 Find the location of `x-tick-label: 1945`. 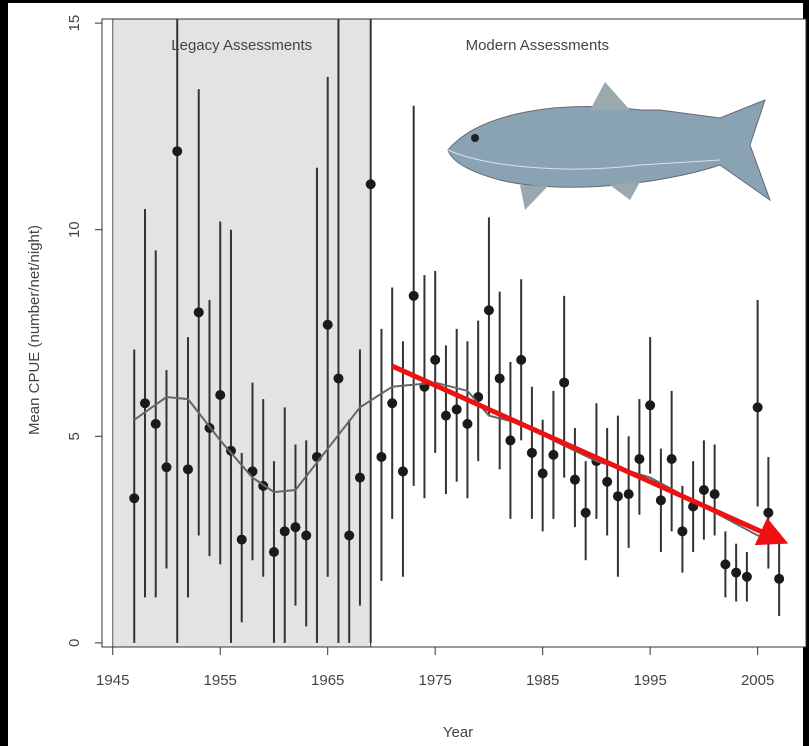

x-tick-label: 1945 is located at coordinates (112, 680).